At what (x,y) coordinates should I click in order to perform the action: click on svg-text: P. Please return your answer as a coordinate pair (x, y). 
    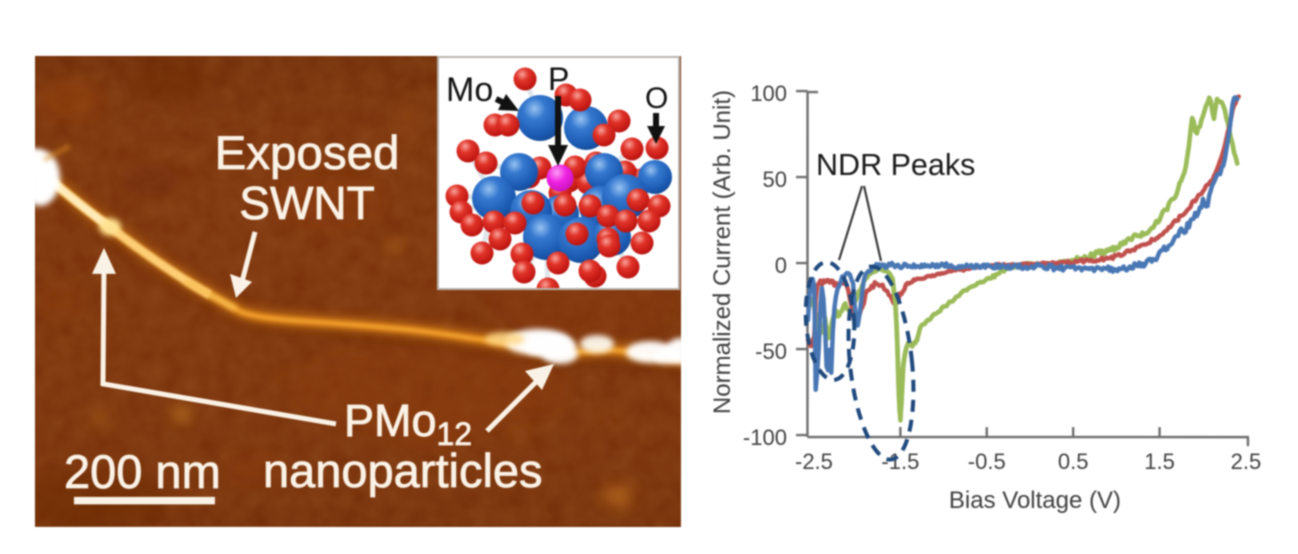
    Looking at the image, I should click on (558, 79).